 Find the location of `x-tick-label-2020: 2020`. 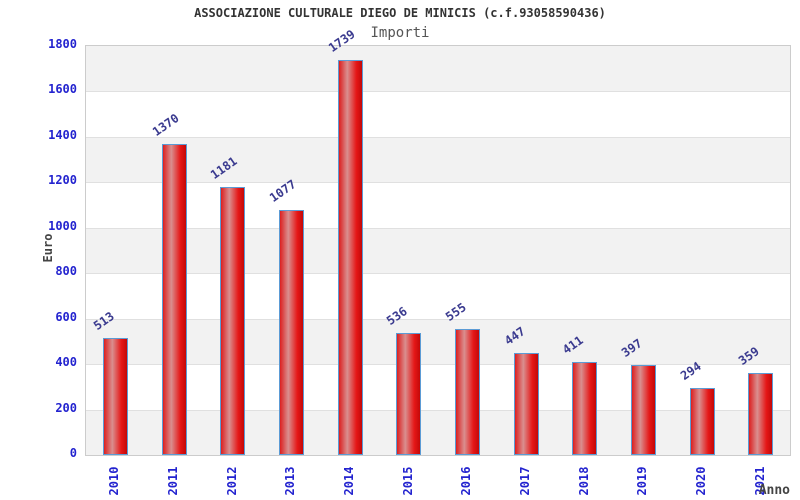

x-tick-label-2020: 2020 is located at coordinates (701, 481).